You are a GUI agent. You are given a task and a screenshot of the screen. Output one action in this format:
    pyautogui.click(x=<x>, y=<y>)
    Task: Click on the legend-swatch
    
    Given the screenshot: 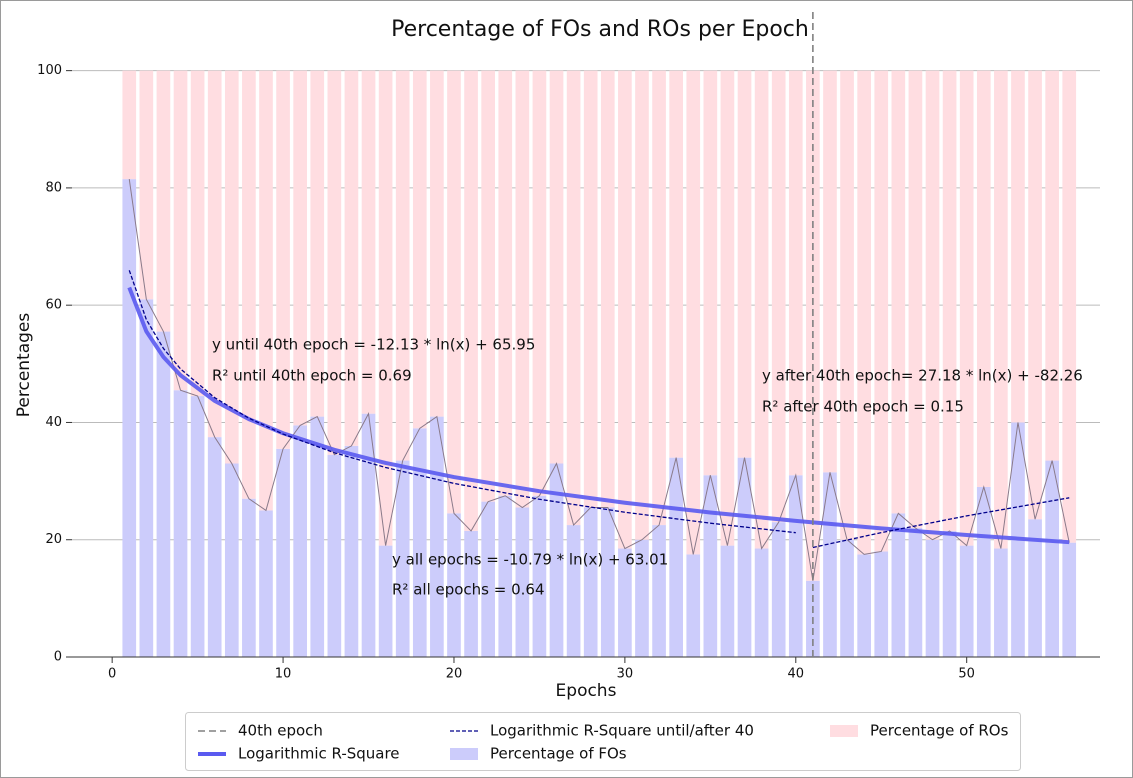 What is the action you would take?
    pyautogui.click(x=844, y=731)
    